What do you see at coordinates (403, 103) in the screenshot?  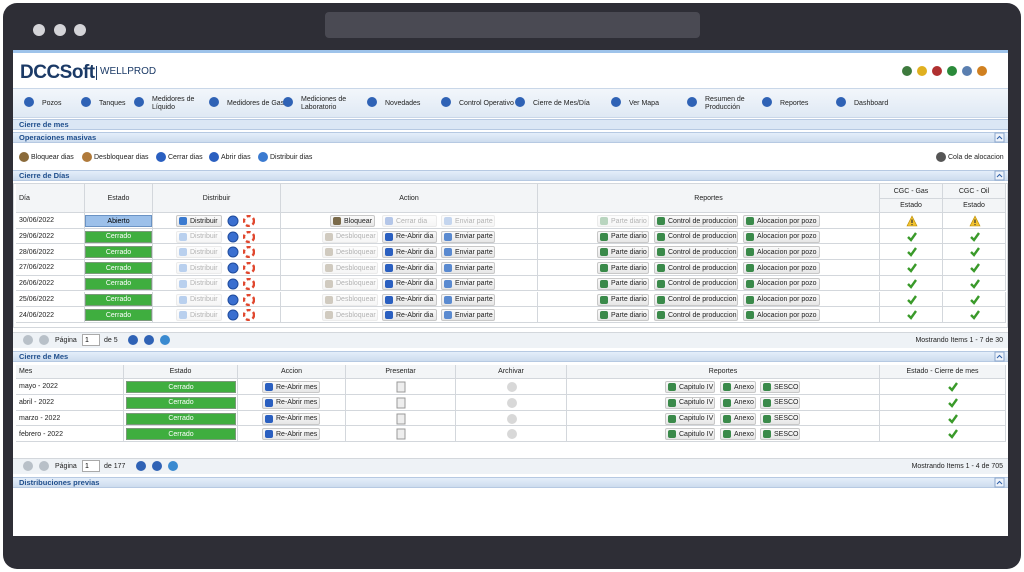 I see `nav-item: Novedades` at bounding box center [403, 103].